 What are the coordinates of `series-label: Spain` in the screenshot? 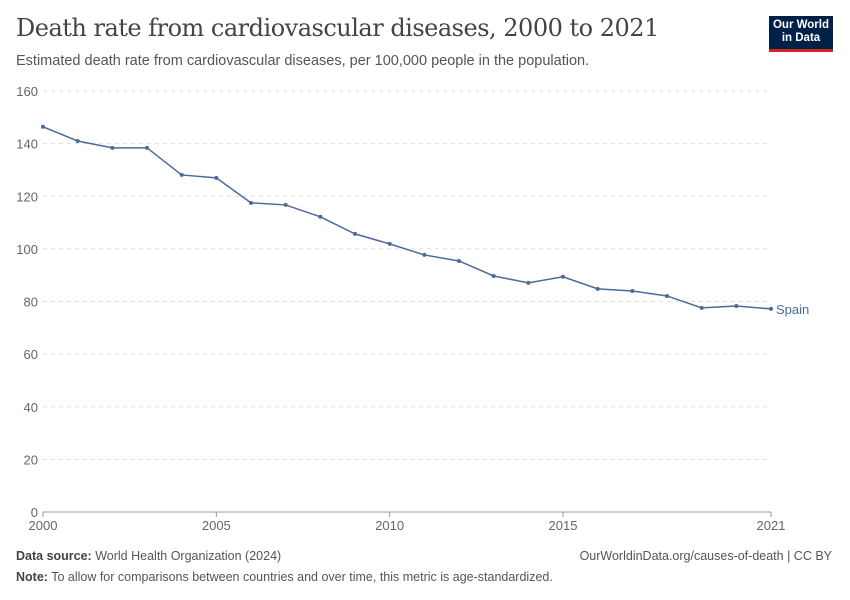 It's located at (792, 309).